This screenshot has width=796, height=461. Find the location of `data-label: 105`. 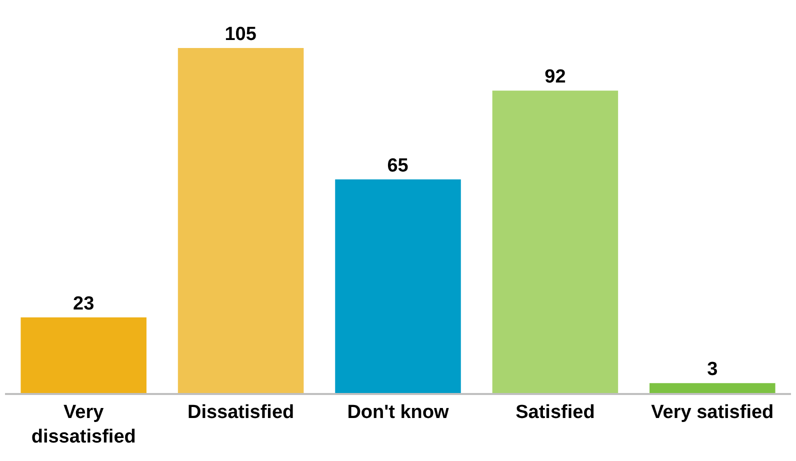

data-label: 105 is located at coordinates (240, 34).